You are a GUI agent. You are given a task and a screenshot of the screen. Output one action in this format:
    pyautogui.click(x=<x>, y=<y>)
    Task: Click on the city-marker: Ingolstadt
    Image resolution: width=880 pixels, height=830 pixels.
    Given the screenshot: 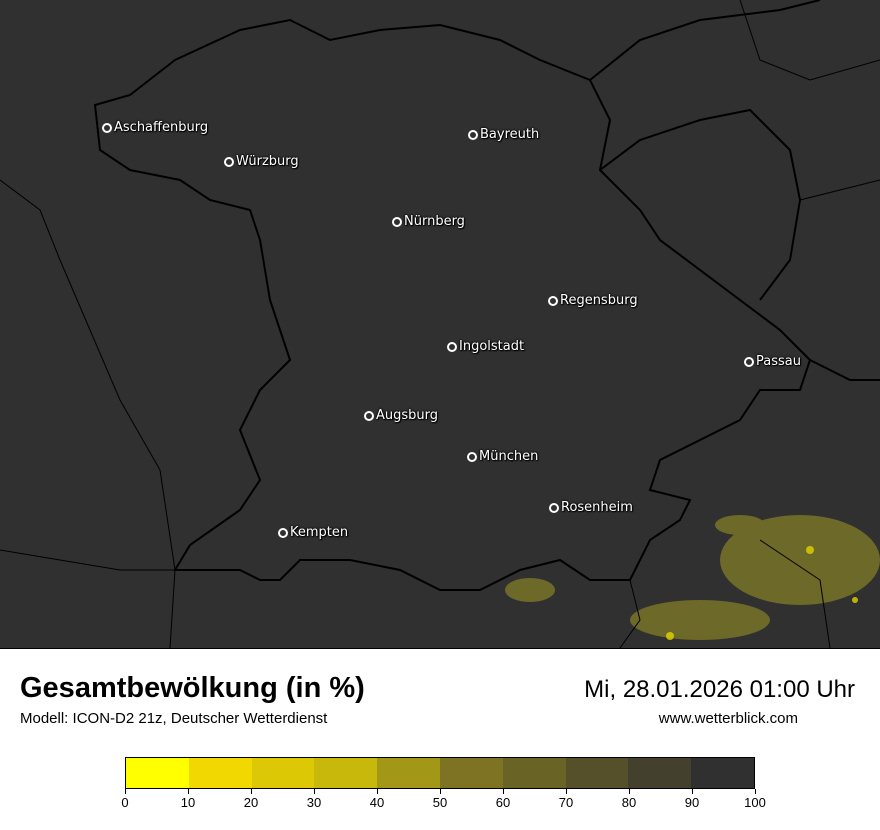 What is the action you would take?
    pyautogui.click(x=485, y=346)
    